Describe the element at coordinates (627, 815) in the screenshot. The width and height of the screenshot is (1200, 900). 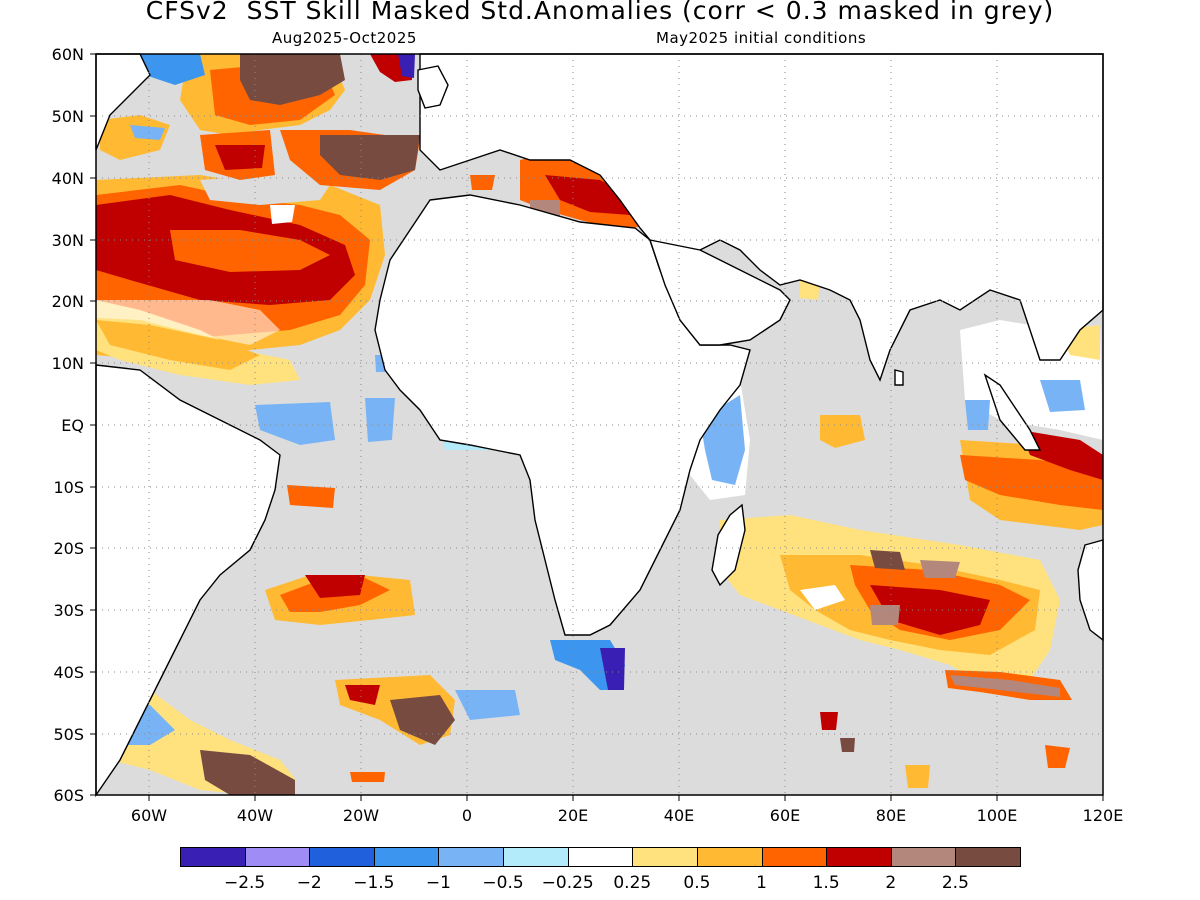
I see `lon-axis: 60W 40W 20W 0 20E 40E 60E 80E 100E 120E` at that location.